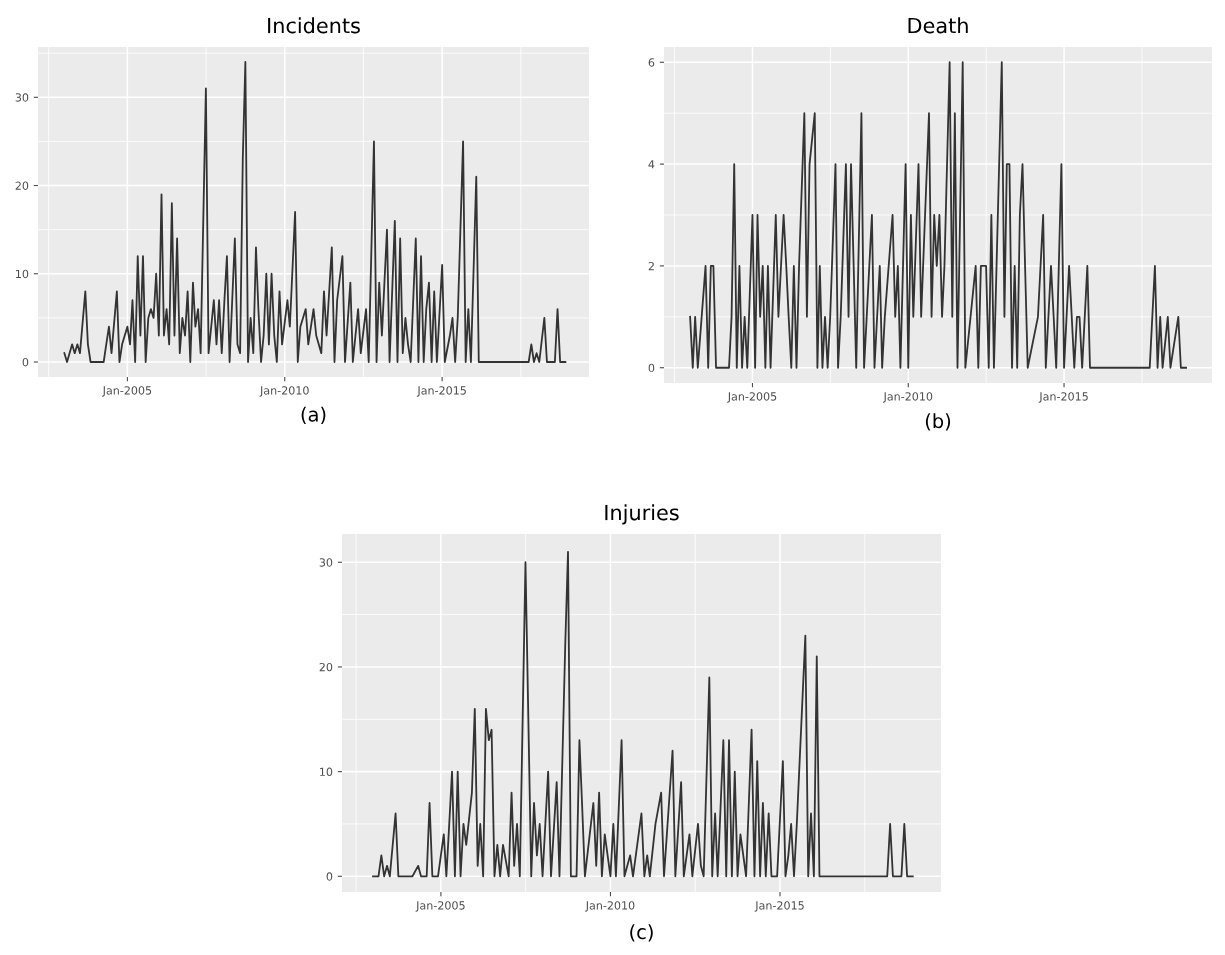  Describe the element at coordinates (938, 25) in the screenshot. I see `chart-title: Death` at that location.